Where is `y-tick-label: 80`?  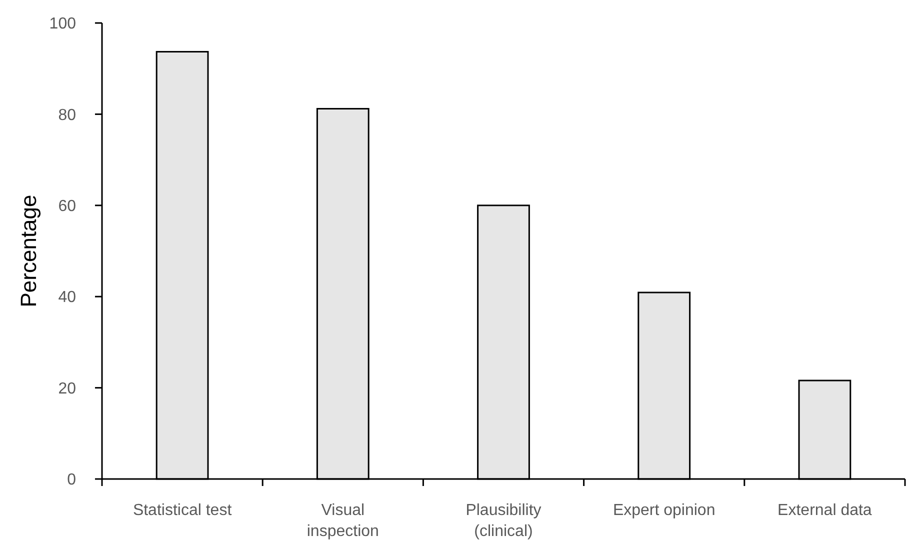
y-tick-label: 80 is located at coordinates (67, 115).